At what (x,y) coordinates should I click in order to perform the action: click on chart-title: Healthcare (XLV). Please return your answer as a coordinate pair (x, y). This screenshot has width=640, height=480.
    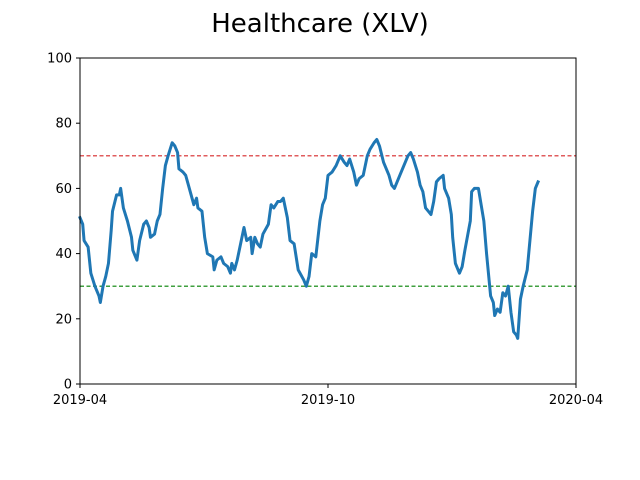
    Looking at the image, I should click on (320, 24).